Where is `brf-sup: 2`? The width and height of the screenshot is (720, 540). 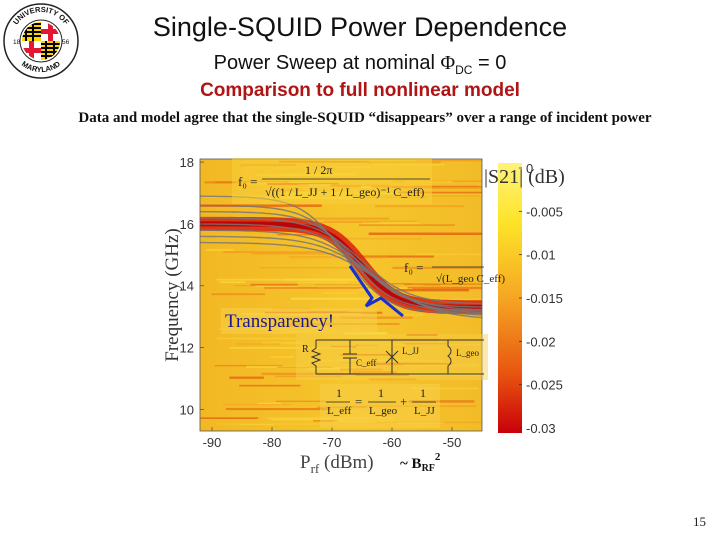 brf-sup: 2 is located at coordinates (438, 457).